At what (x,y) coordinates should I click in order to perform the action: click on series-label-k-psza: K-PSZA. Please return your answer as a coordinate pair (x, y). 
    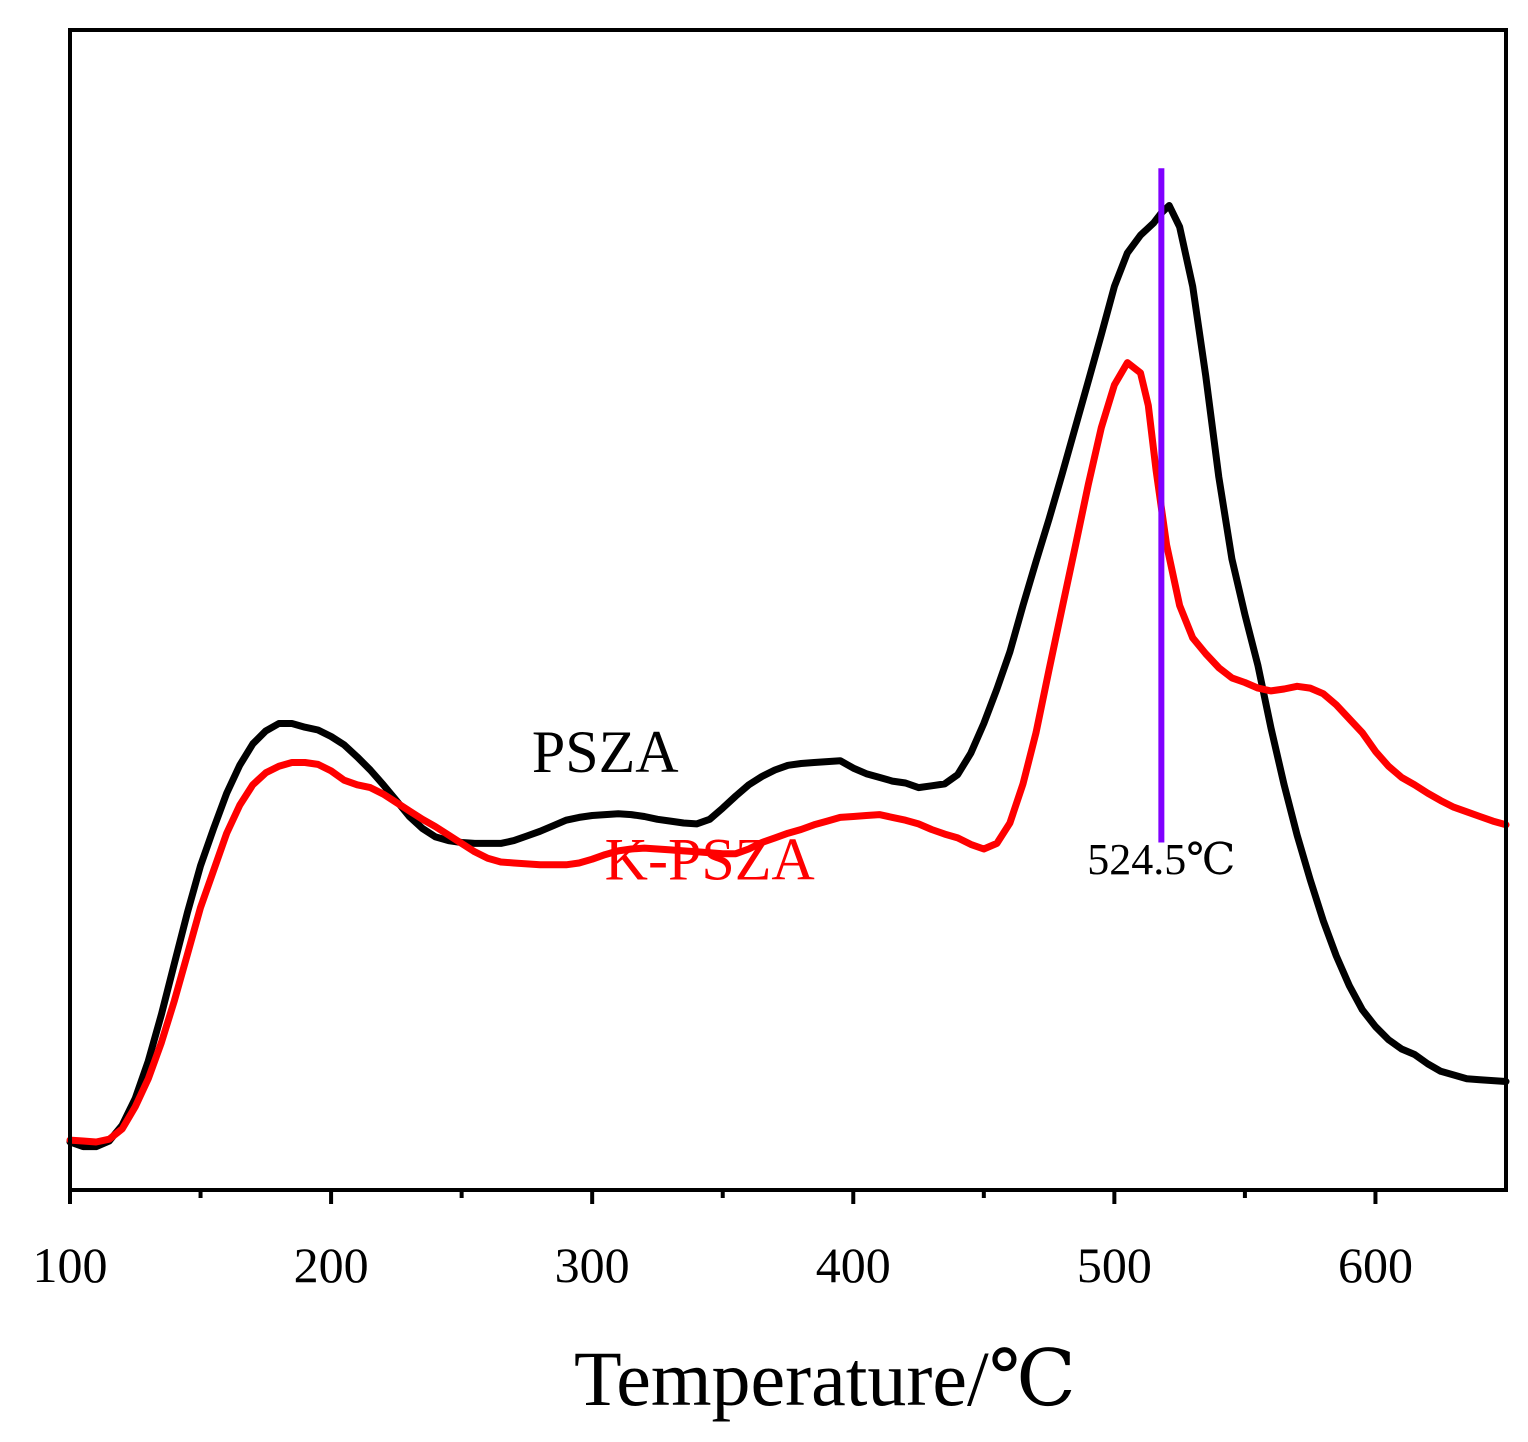
    Looking at the image, I should click on (710, 860).